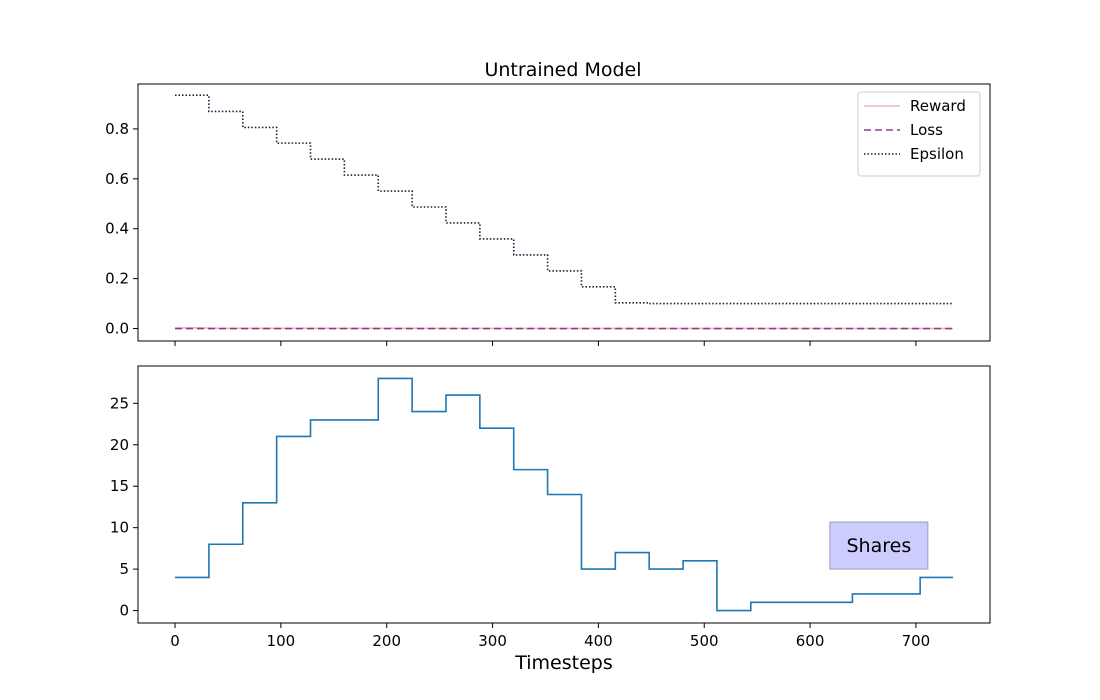  What do you see at coordinates (117, 129) in the screenshot?
I see `y-tick-label: 0.8` at bounding box center [117, 129].